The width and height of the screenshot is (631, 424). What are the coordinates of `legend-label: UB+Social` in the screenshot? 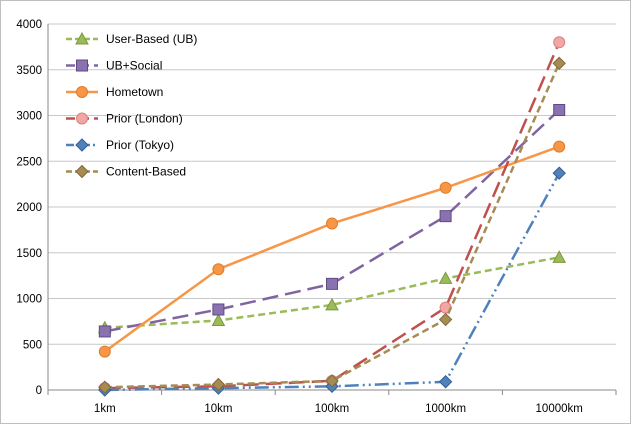 It's located at (134, 66).